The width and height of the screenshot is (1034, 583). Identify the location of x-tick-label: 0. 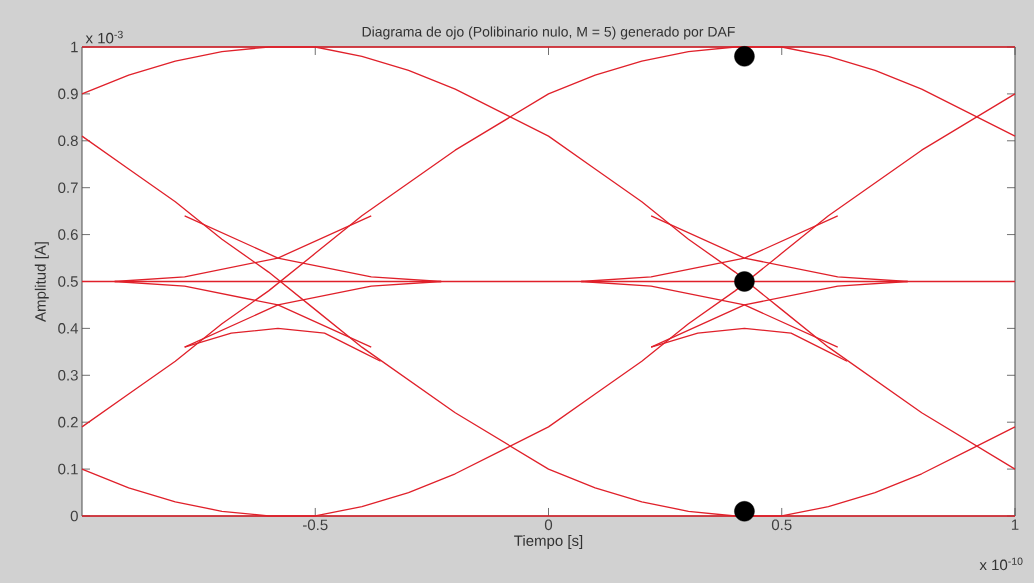
(548, 525).